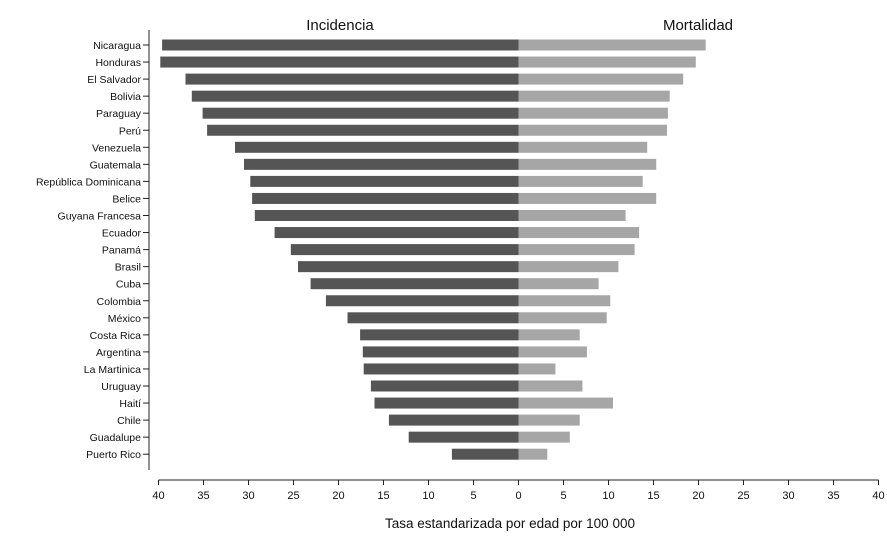 The height and width of the screenshot is (536, 887). Describe the element at coordinates (340, 25) in the screenshot. I see `left-panel-title: Incidencia` at that location.